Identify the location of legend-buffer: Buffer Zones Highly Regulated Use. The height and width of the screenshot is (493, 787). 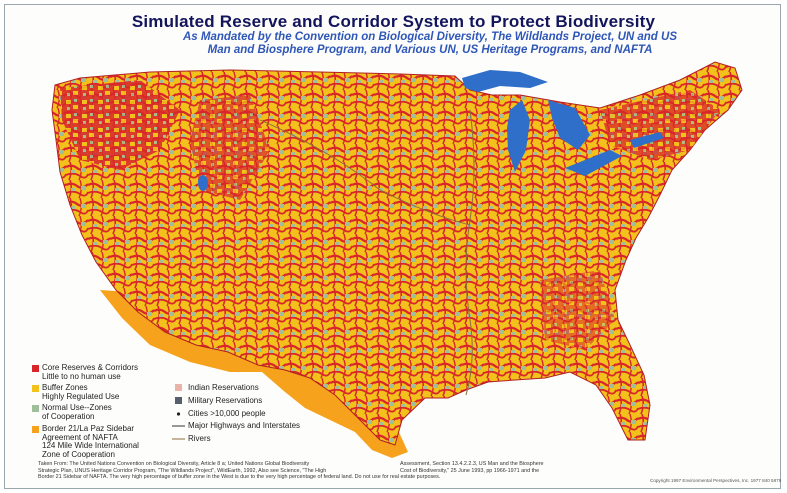
(81, 392).